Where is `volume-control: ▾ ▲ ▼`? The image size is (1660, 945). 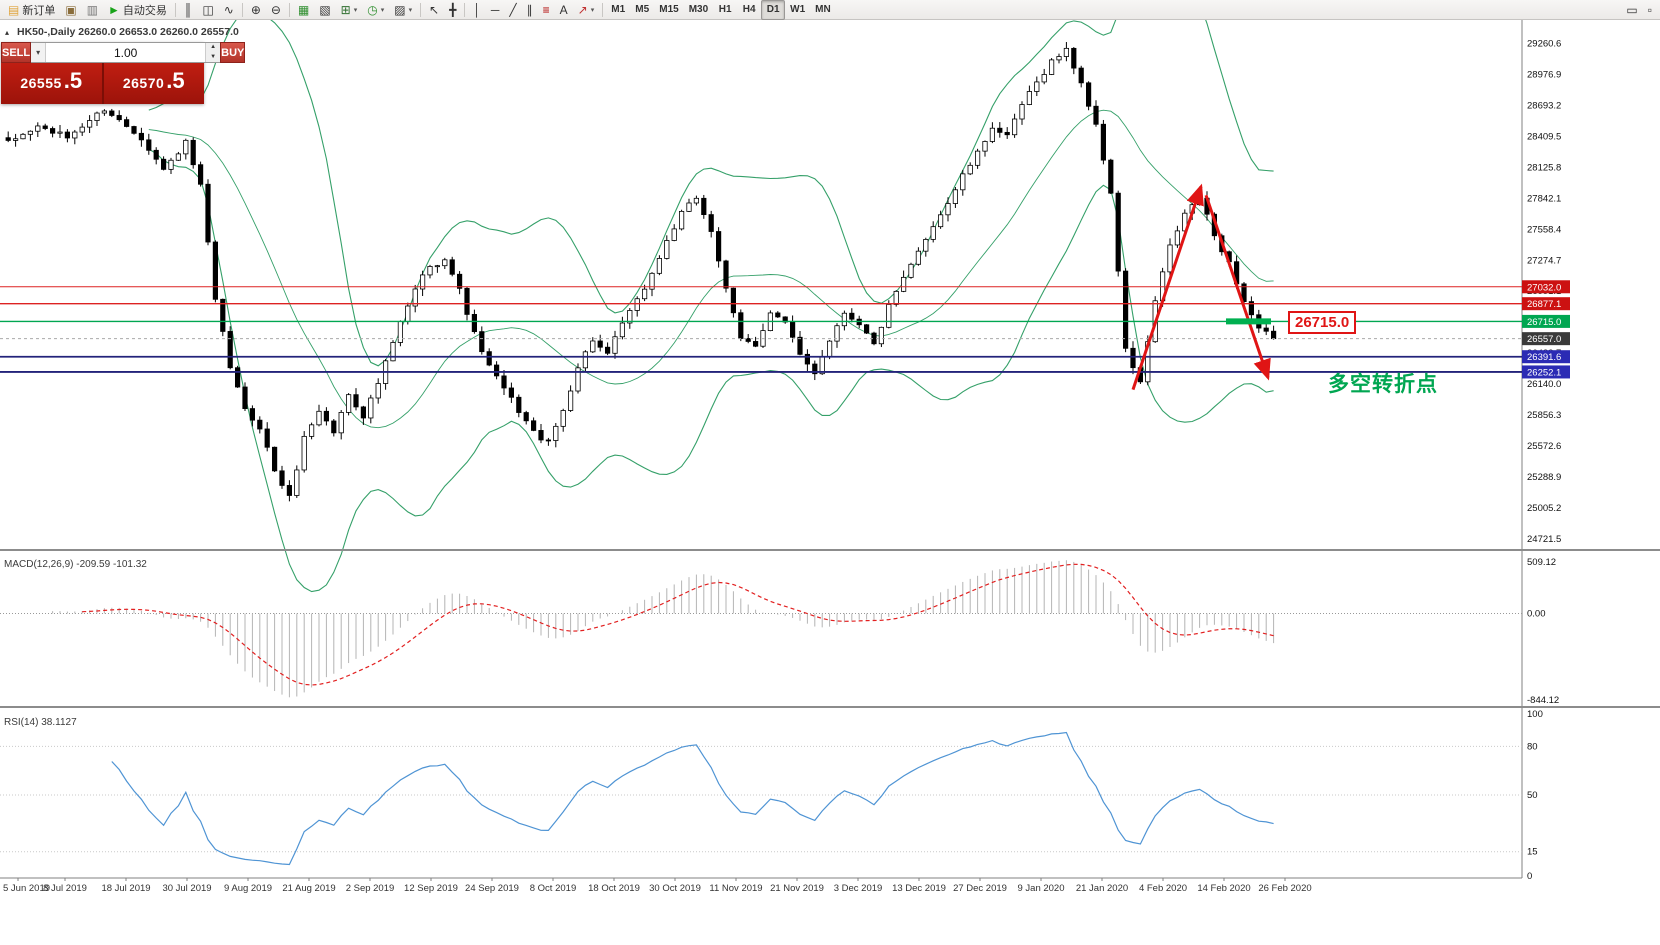
volume-control: ▾ ▲ ▼ is located at coordinates (126, 52).